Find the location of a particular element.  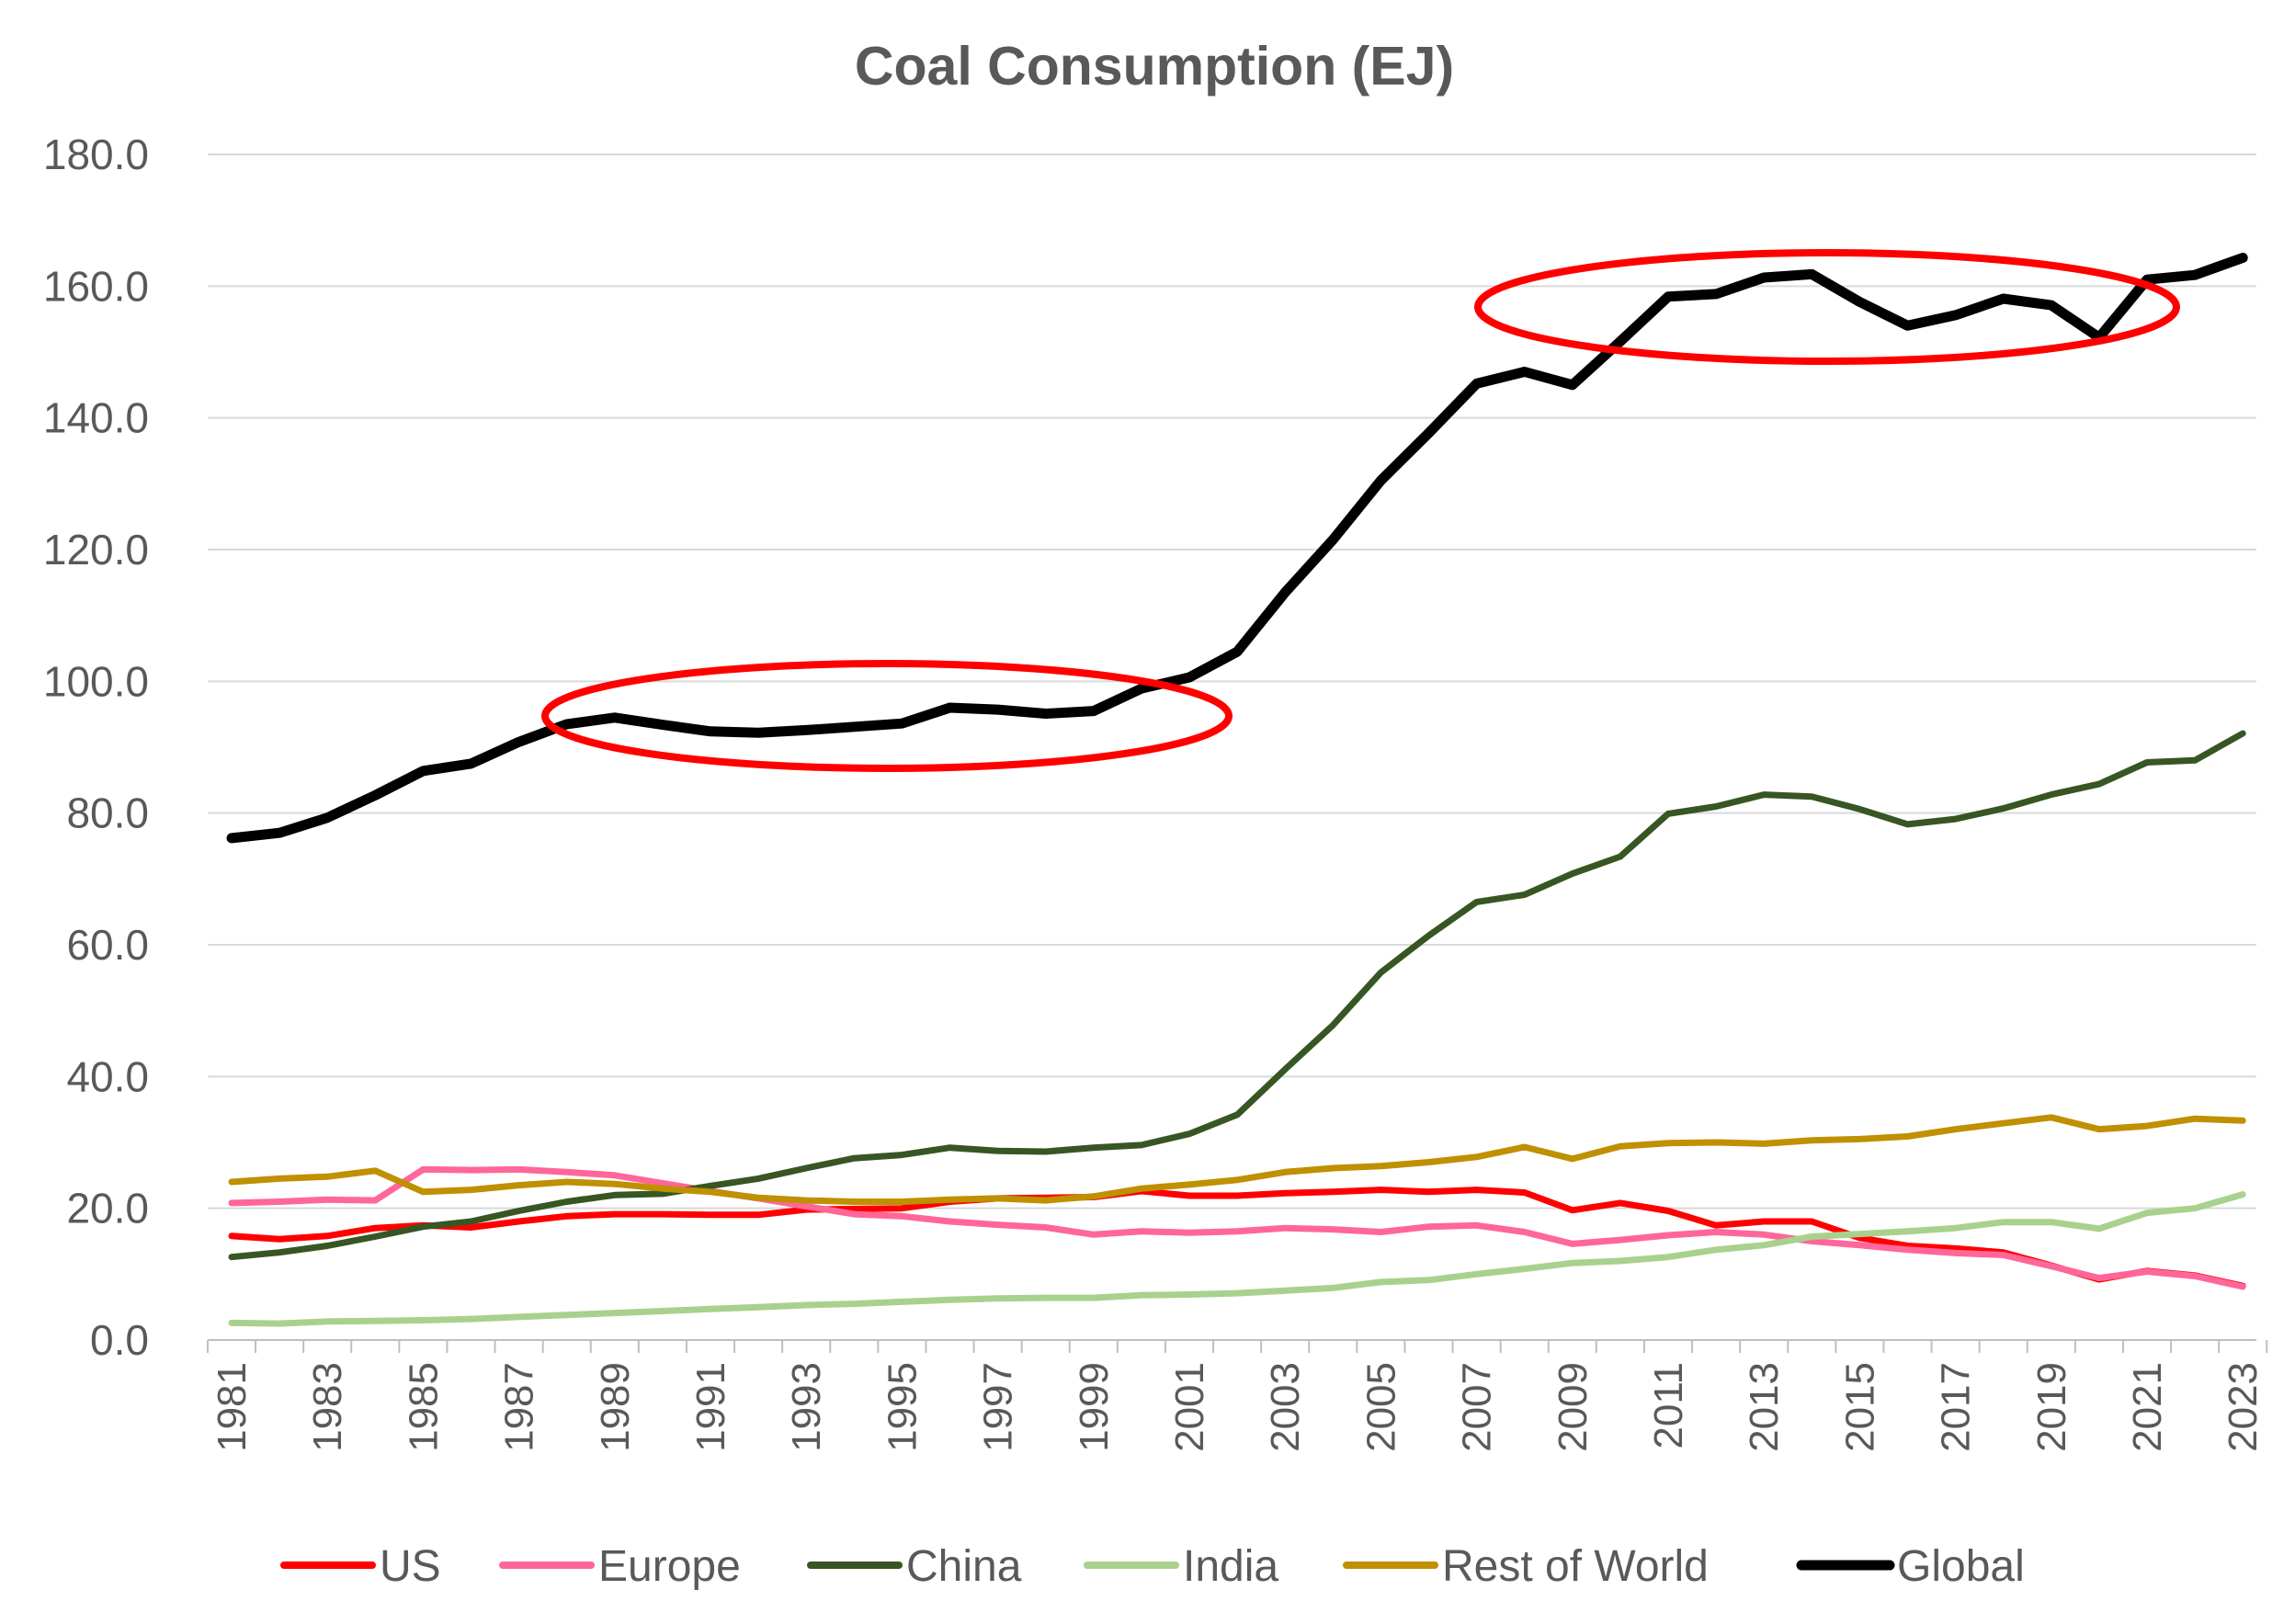

y-tick-label: 0.0 is located at coordinates (119, 1340).